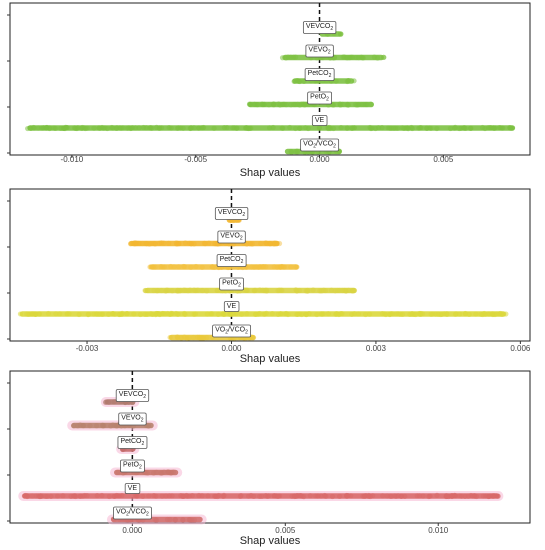 The image size is (545, 550). Describe the element at coordinates (319, 145) in the screenshot. I see `feature-label: VO2/VCO2` at that location.